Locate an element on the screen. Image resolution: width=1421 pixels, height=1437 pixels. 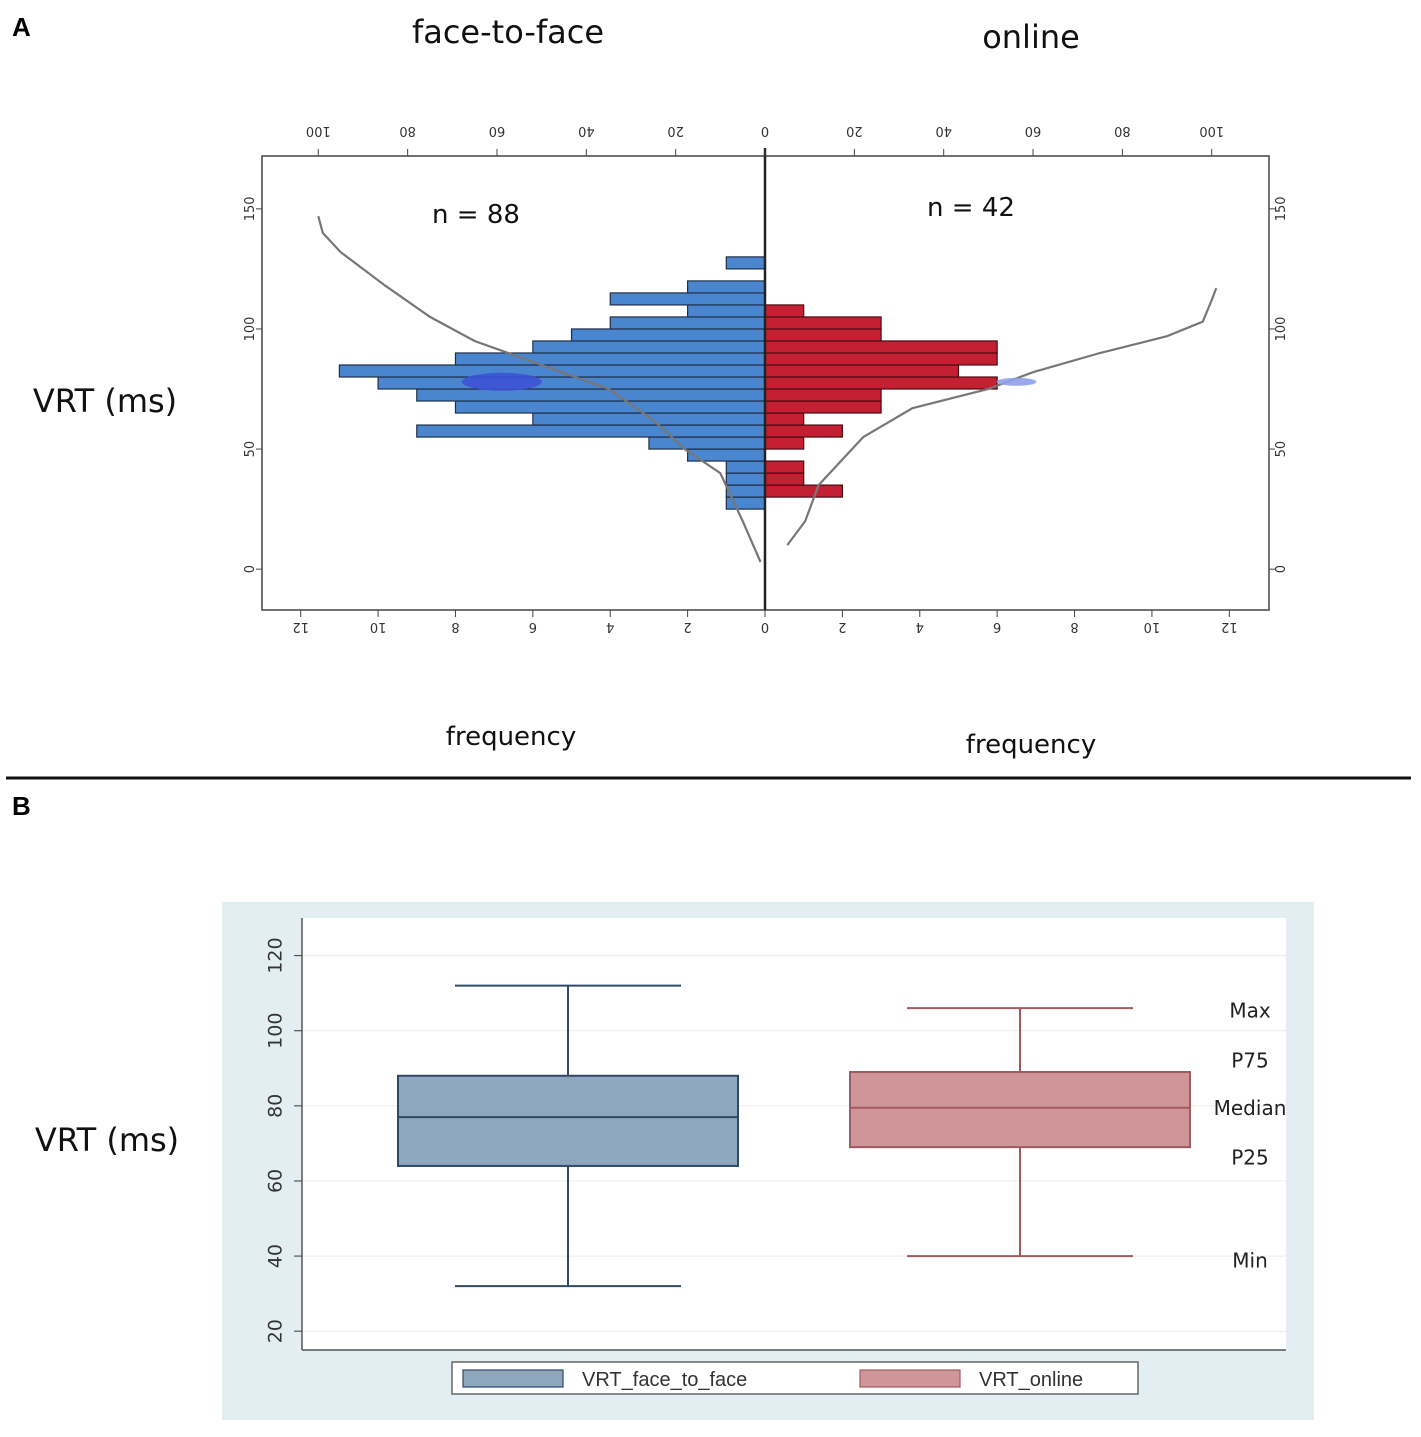
left-y-tick-label: 0 is located at coordinates (250, 569).